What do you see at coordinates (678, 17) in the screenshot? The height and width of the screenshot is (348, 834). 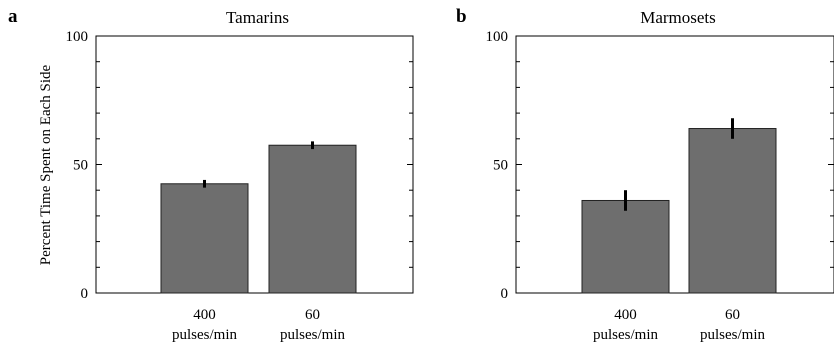 I see `chart-title: Marmosets` at bounding box center [678, 17].